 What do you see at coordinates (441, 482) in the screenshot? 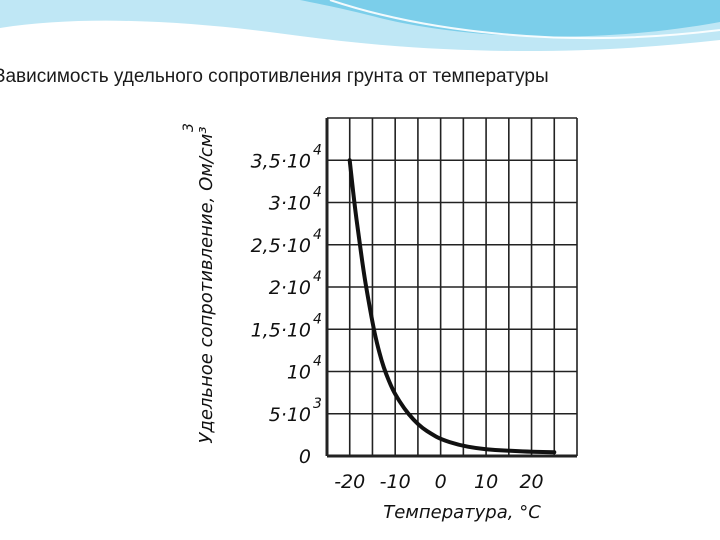
I see `x-tick-label: 0` at bounding box center [441, 482].